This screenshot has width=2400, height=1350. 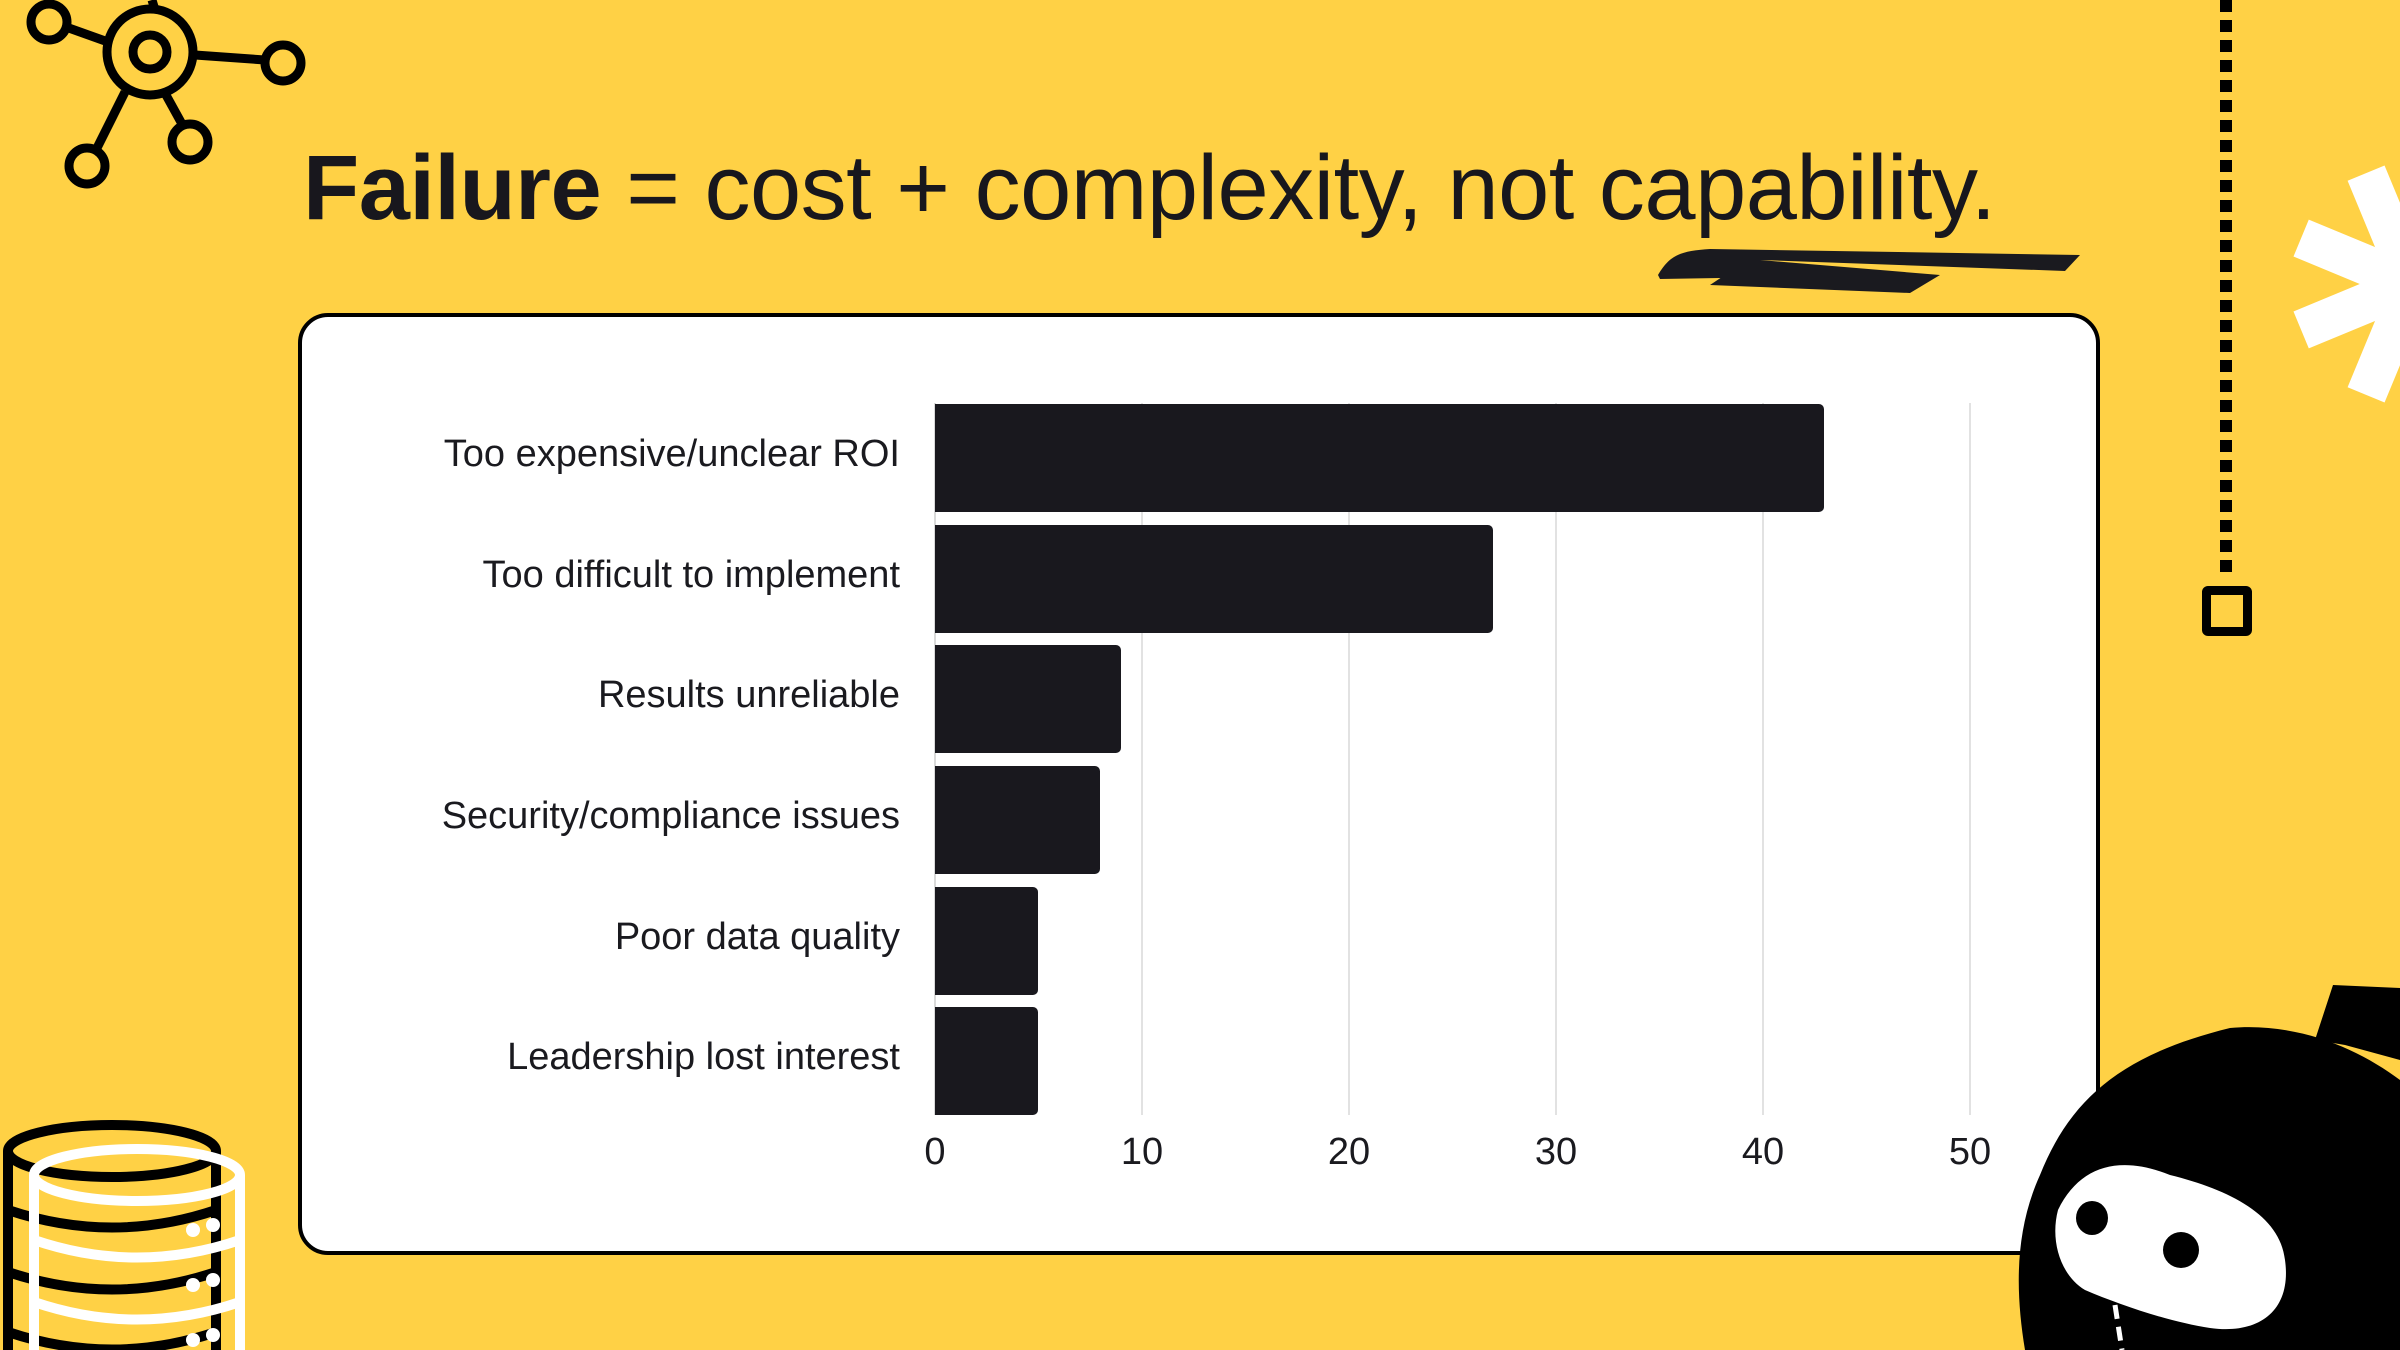 I want to click on category-label: Results unreliable, so click(x=748, y=695).